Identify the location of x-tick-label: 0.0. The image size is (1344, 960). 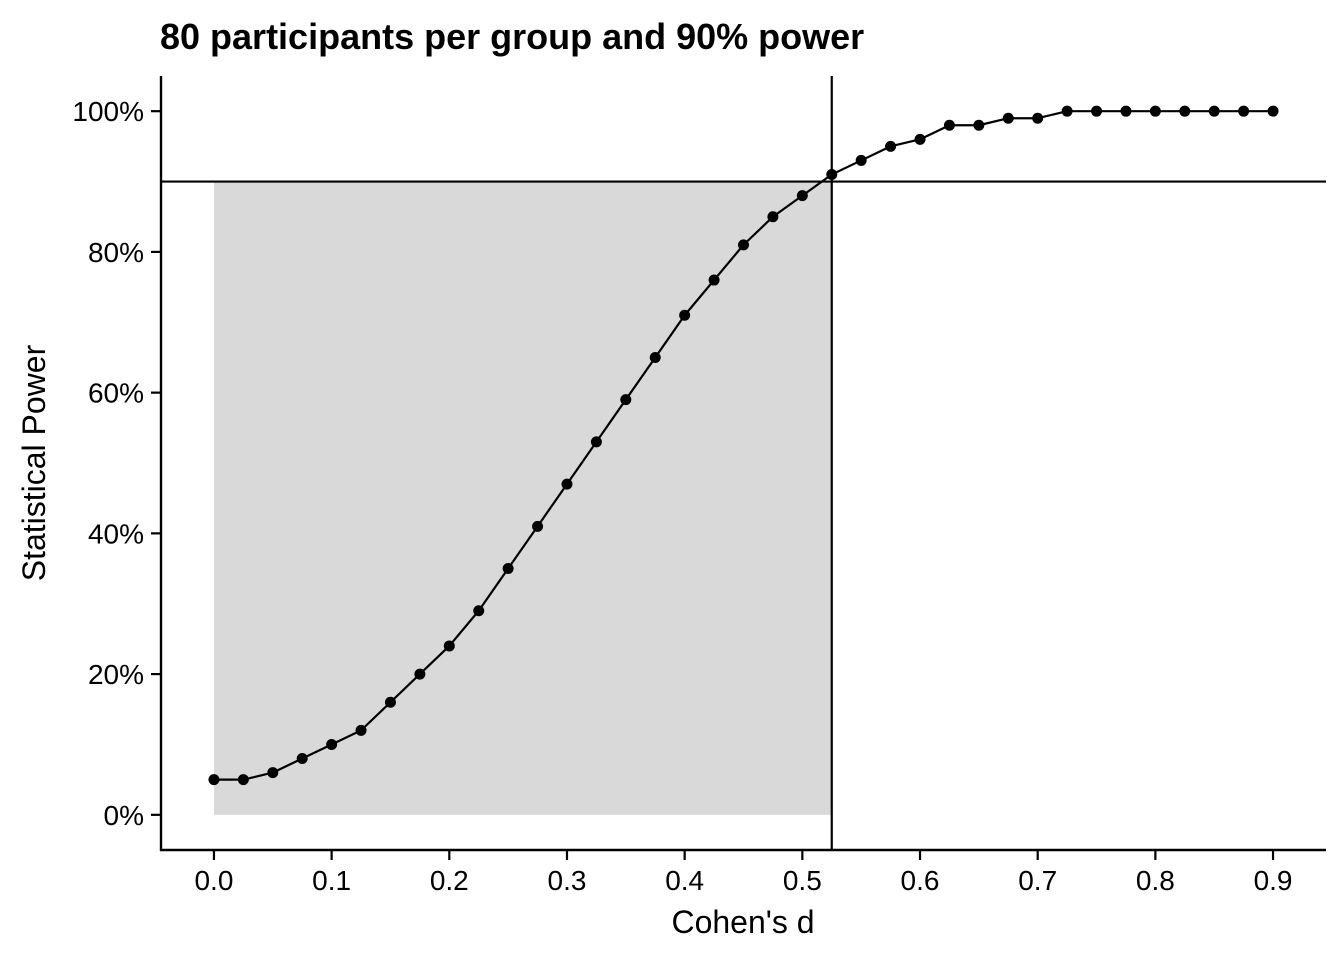
(213, 880).